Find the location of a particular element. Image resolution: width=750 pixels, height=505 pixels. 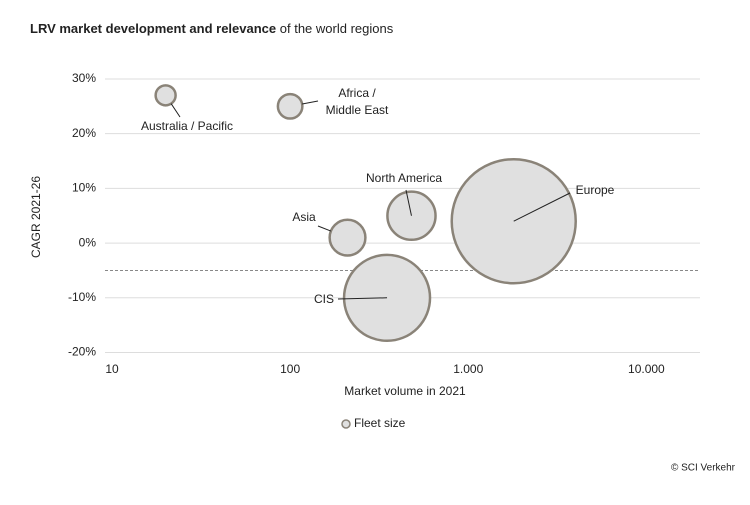

legend-marker is located at coordinates (346, 424).